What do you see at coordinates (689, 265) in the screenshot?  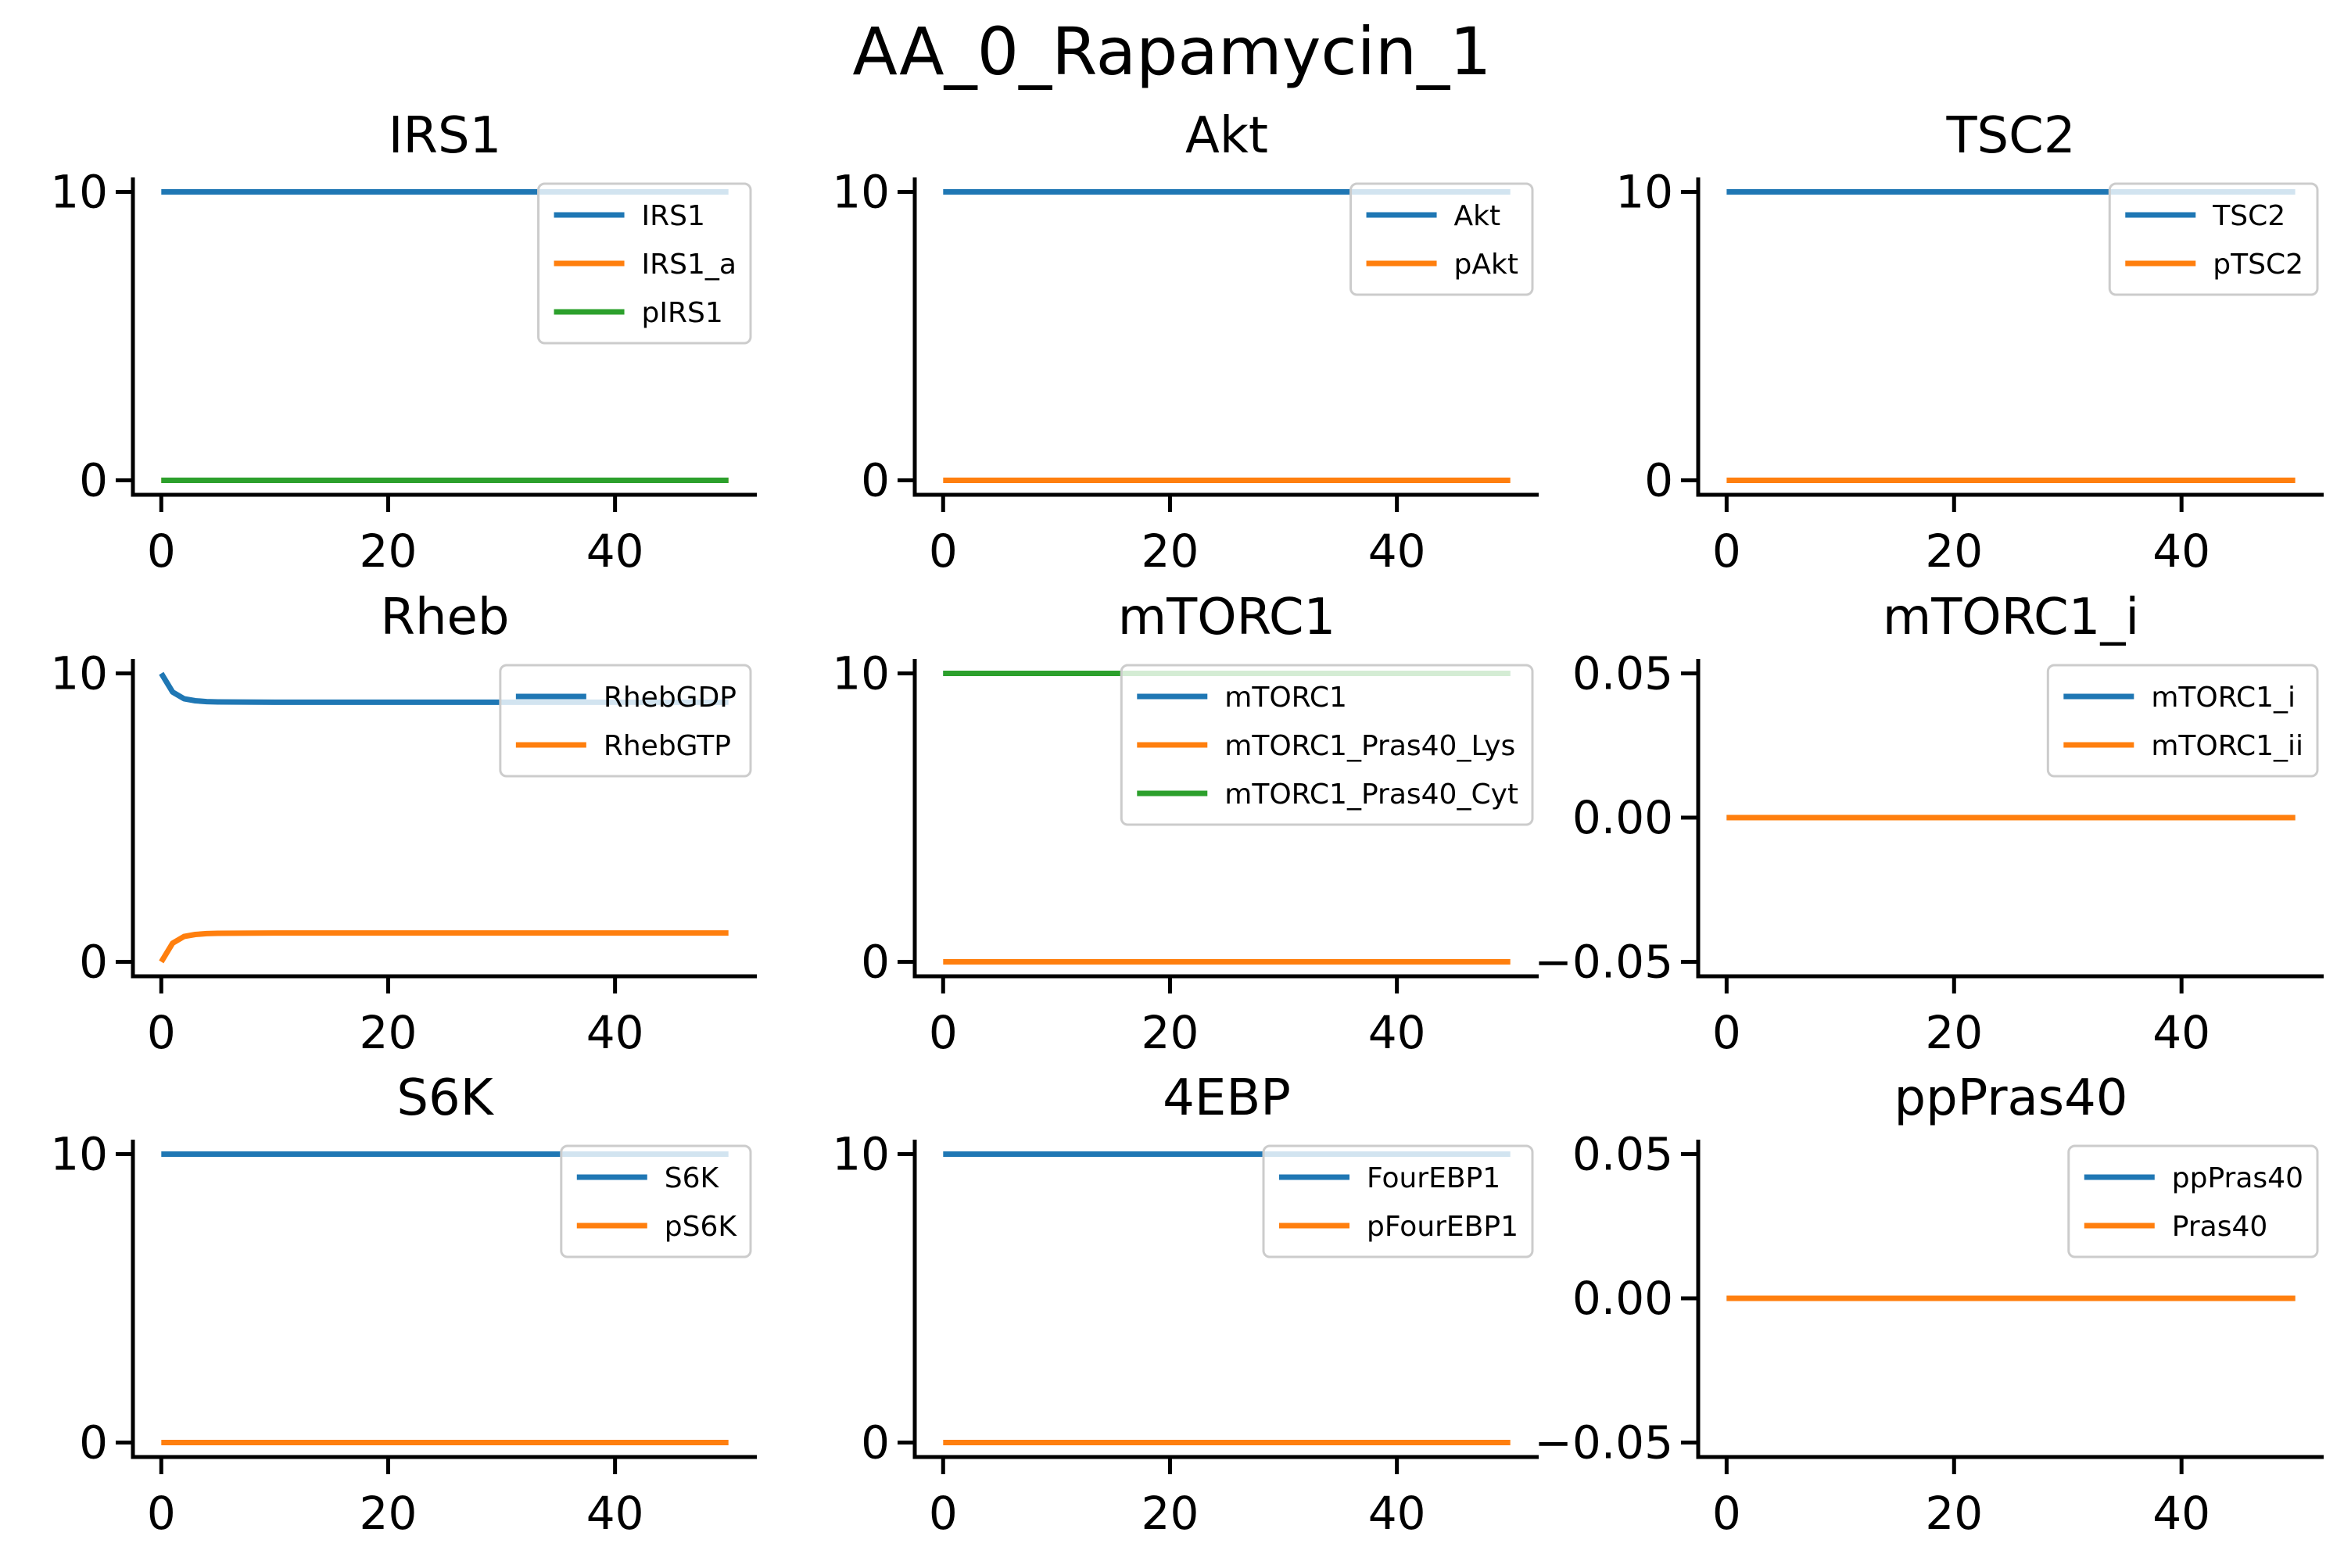 I see `legend-entry-label: IRS1_a` at bounding box center [689, 265].